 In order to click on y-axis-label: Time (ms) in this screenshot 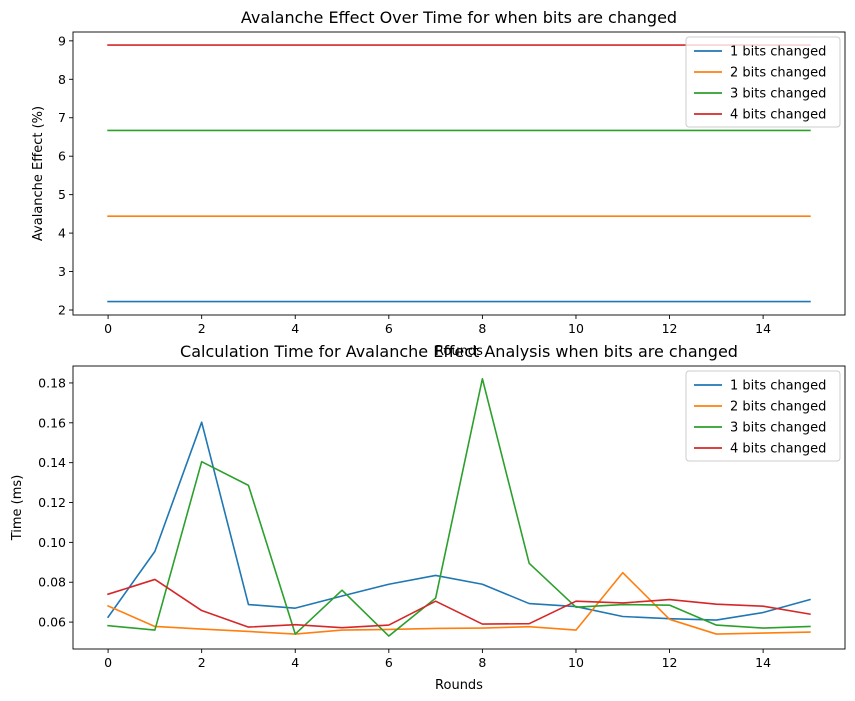, I will do `click(17, 508)`.